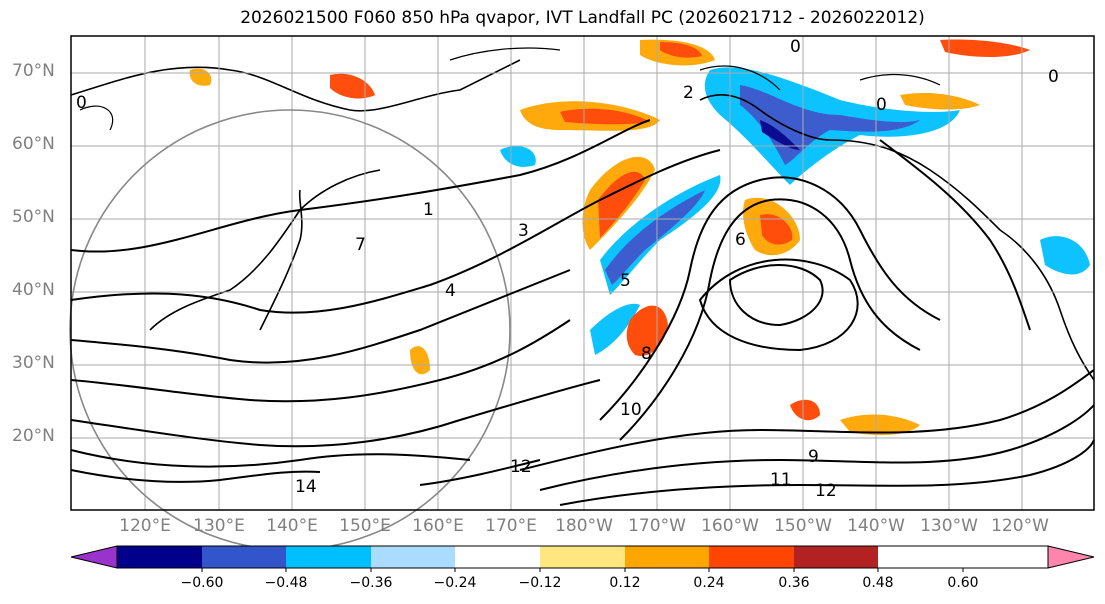 This screenshot has width=1105, height=604. I want to click on lon-label: 160°E, so click(438, 526).